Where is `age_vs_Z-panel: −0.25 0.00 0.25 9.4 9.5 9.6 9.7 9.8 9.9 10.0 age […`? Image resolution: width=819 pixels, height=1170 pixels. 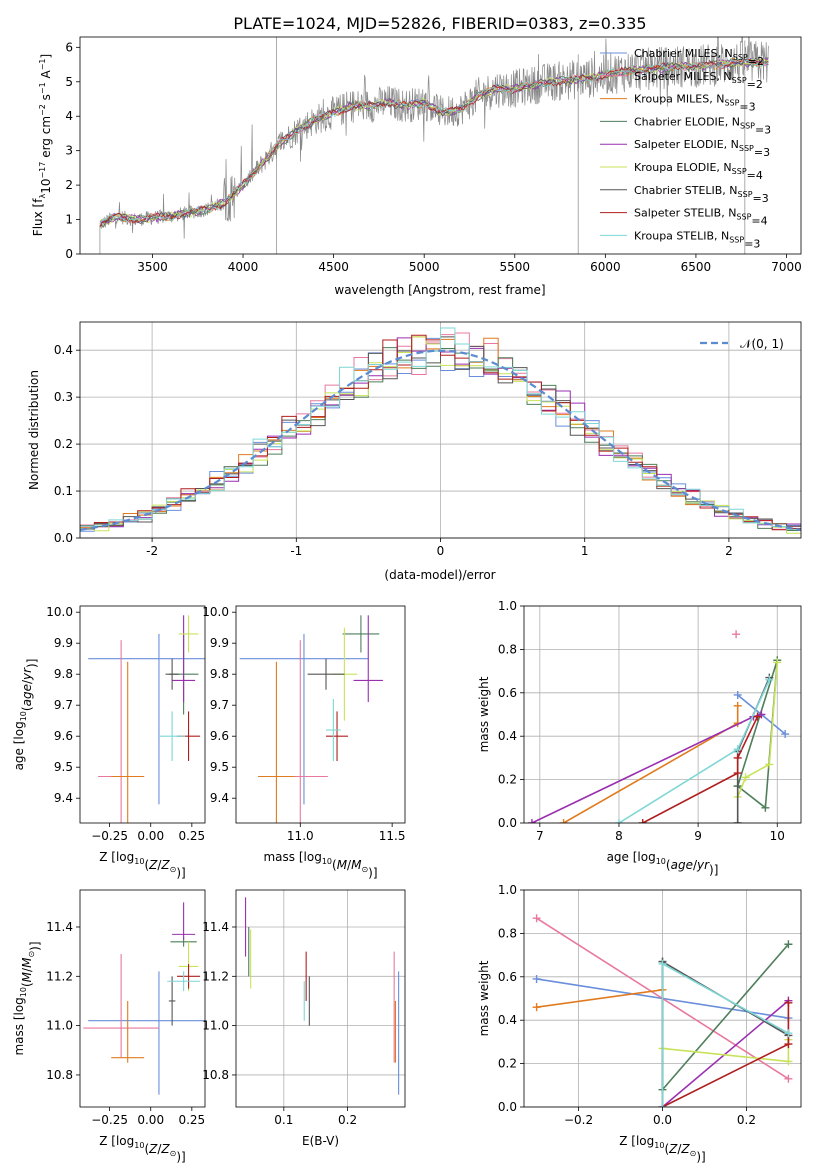 age_vs_Z-panel: −0.25 0.00 0.25 9.4 9.5 9.6 9.7 9.8 9.9 10.0 age [… is located at coordinates (109, 742).